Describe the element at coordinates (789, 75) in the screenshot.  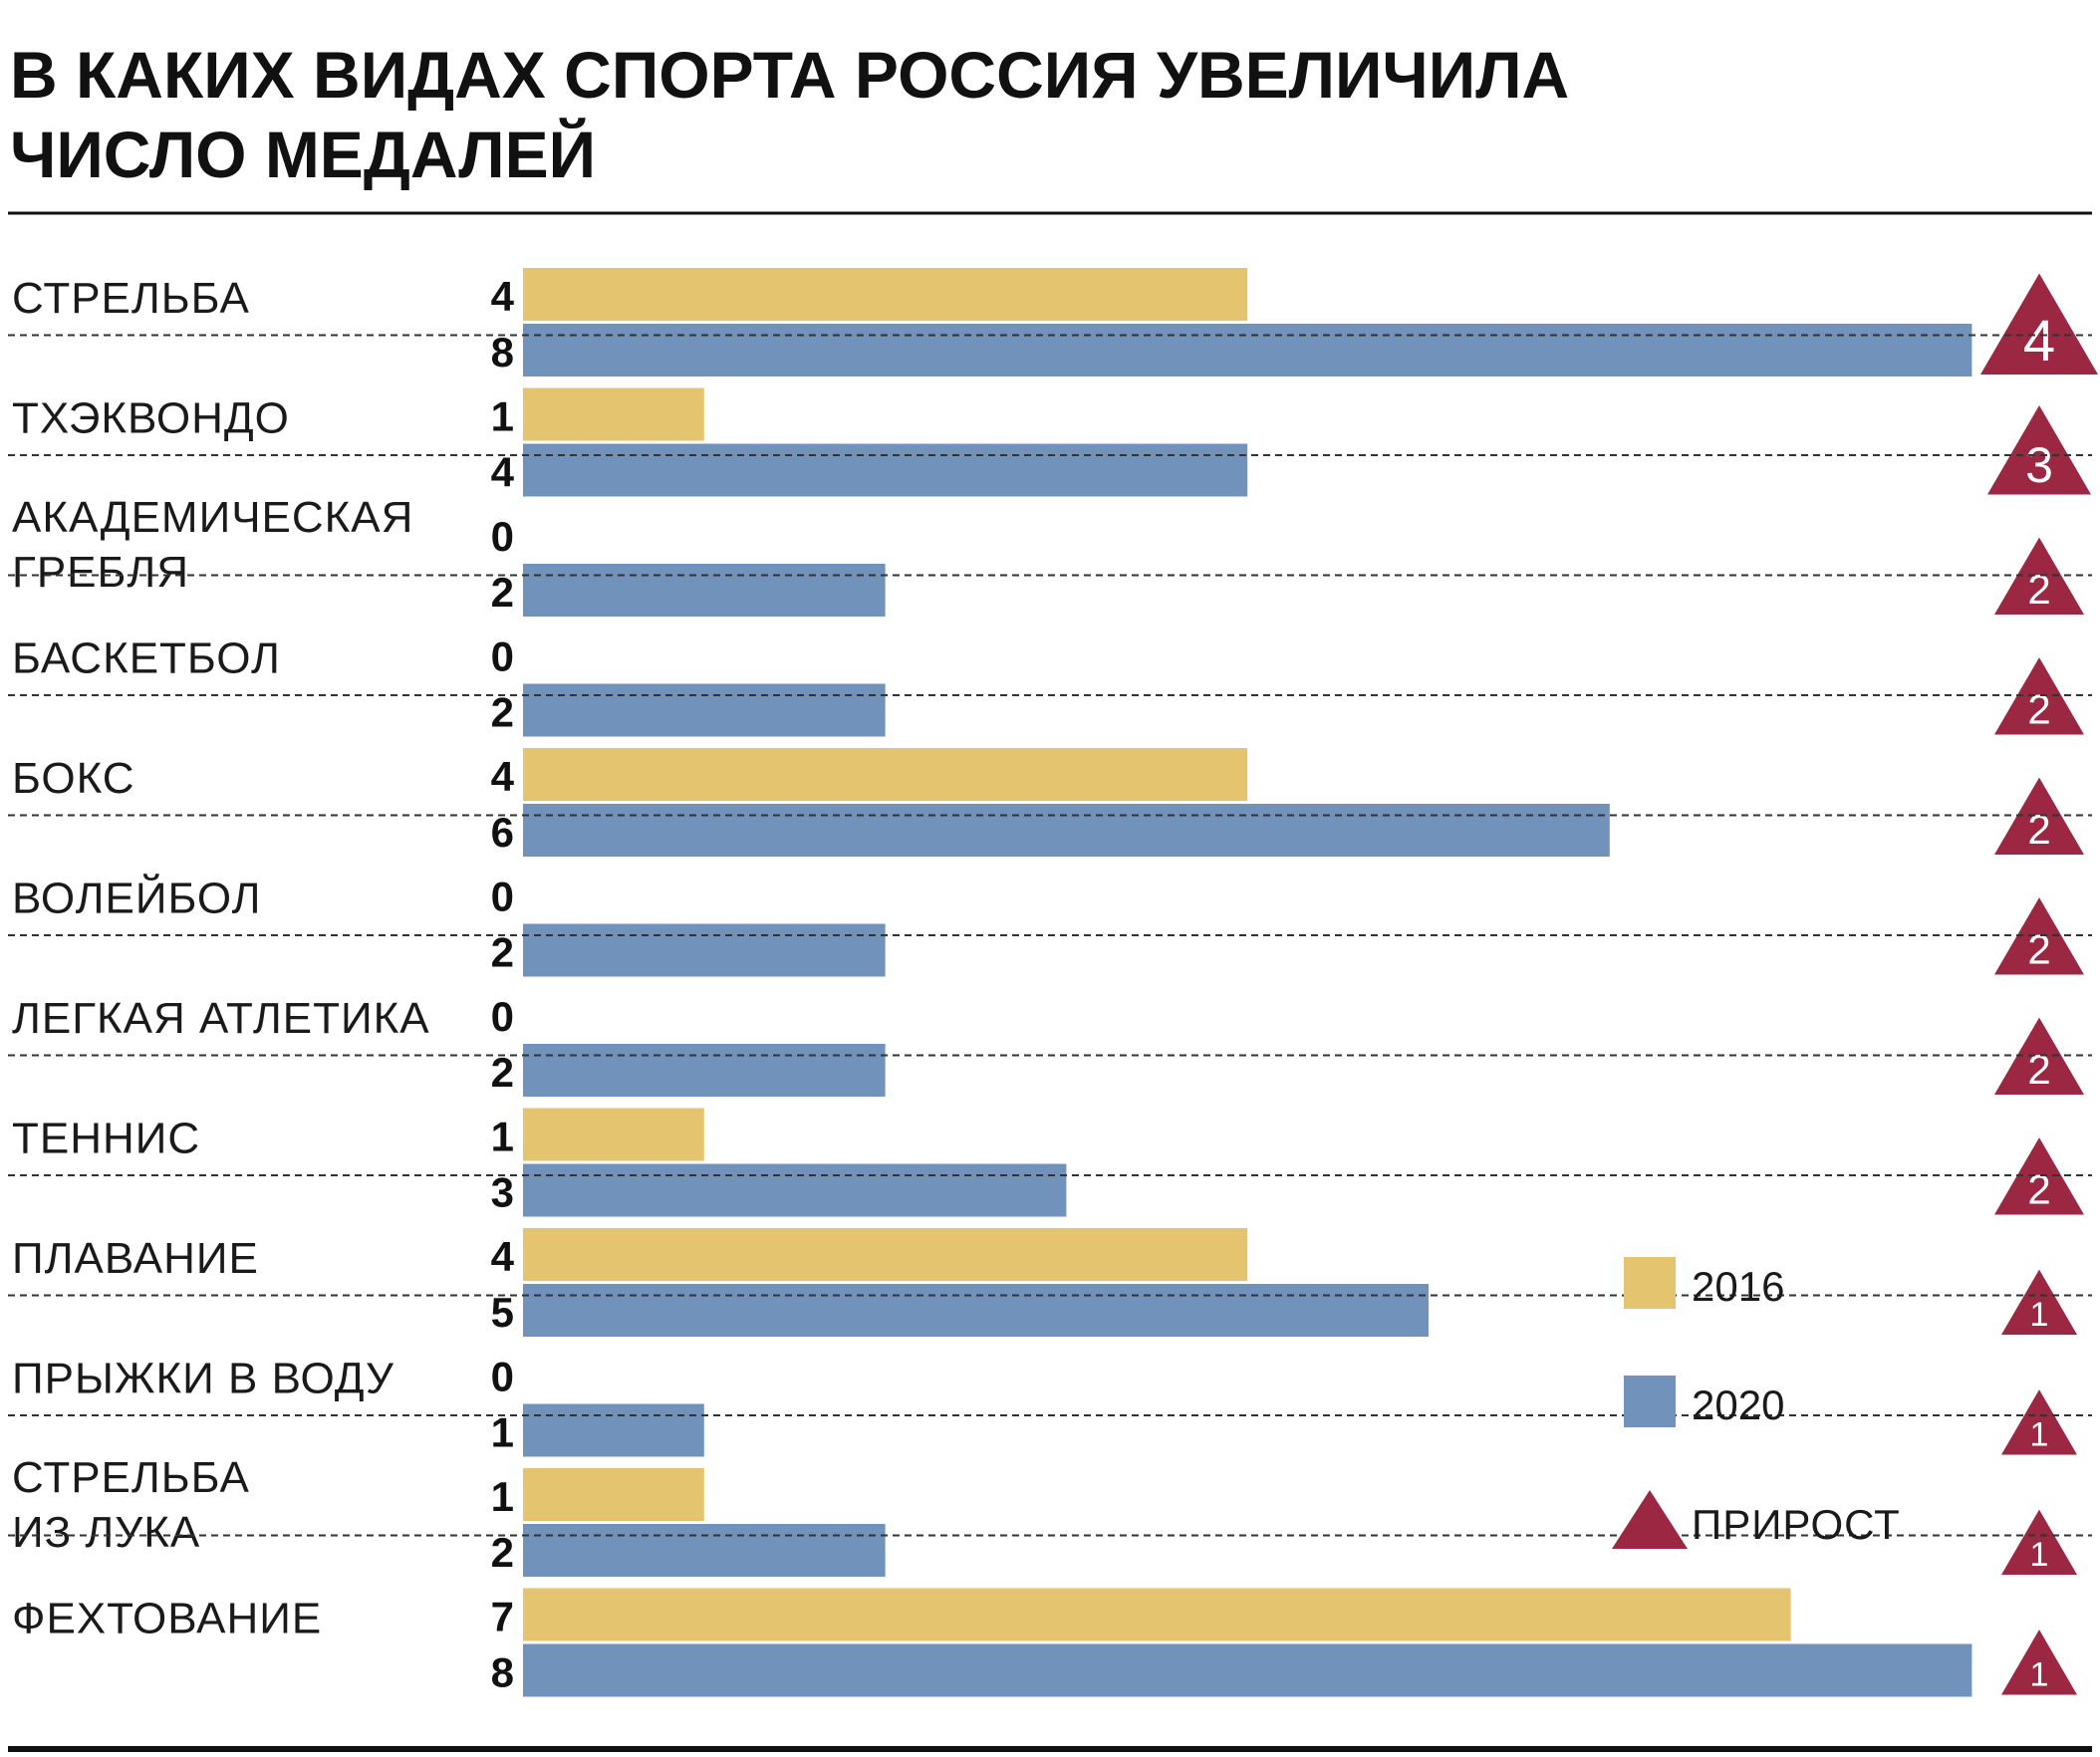
I see `chart-title-line-1: В КАКИХ ВИДАХ СПОРТА РОССИЯ УВЕЛИЧИЛА` at that location.